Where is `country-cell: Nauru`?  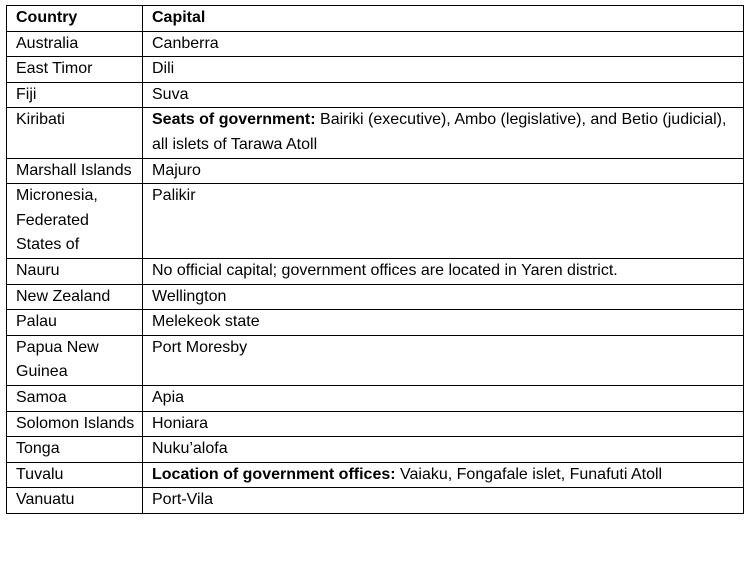 country-cell: Nauru is located at coordinates (74, 271).